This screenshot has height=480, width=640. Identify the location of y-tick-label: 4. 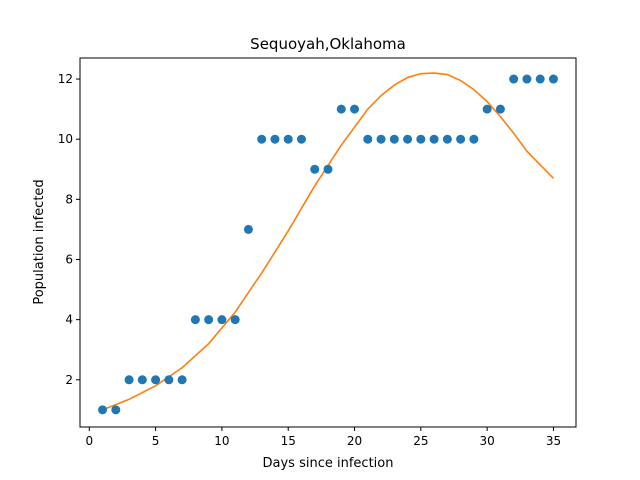
(69, 320).